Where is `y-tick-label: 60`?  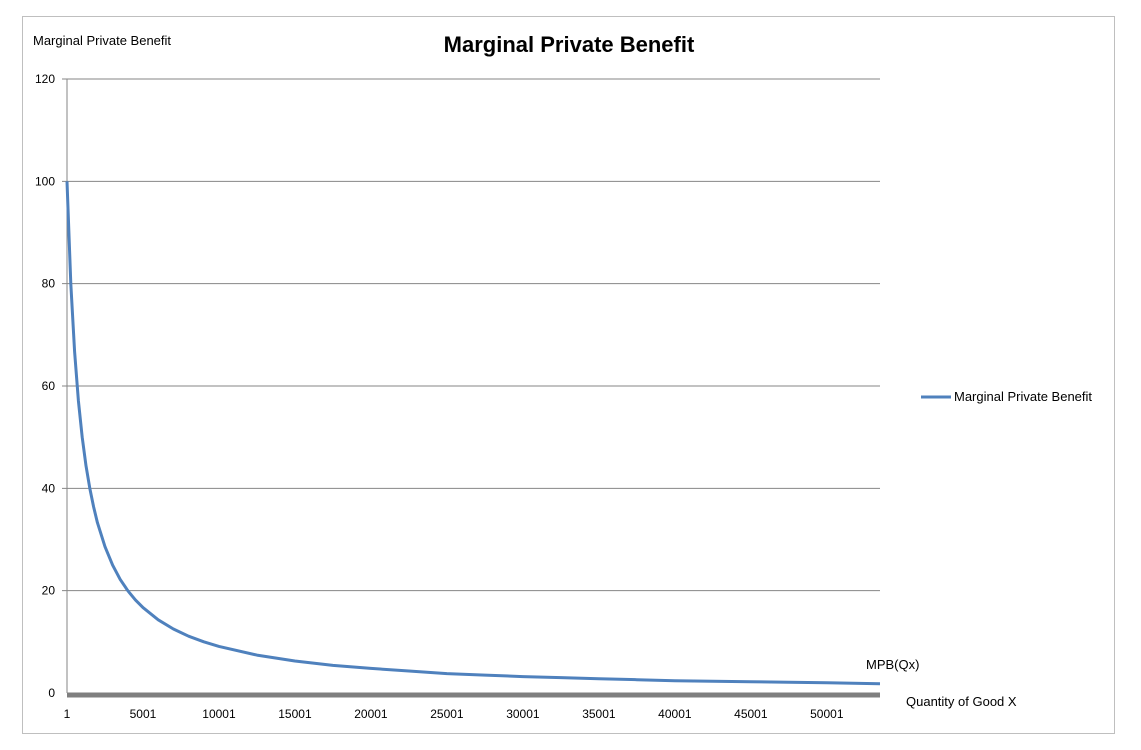 y-tick-label: 60 is located at coordinates (49, 386).